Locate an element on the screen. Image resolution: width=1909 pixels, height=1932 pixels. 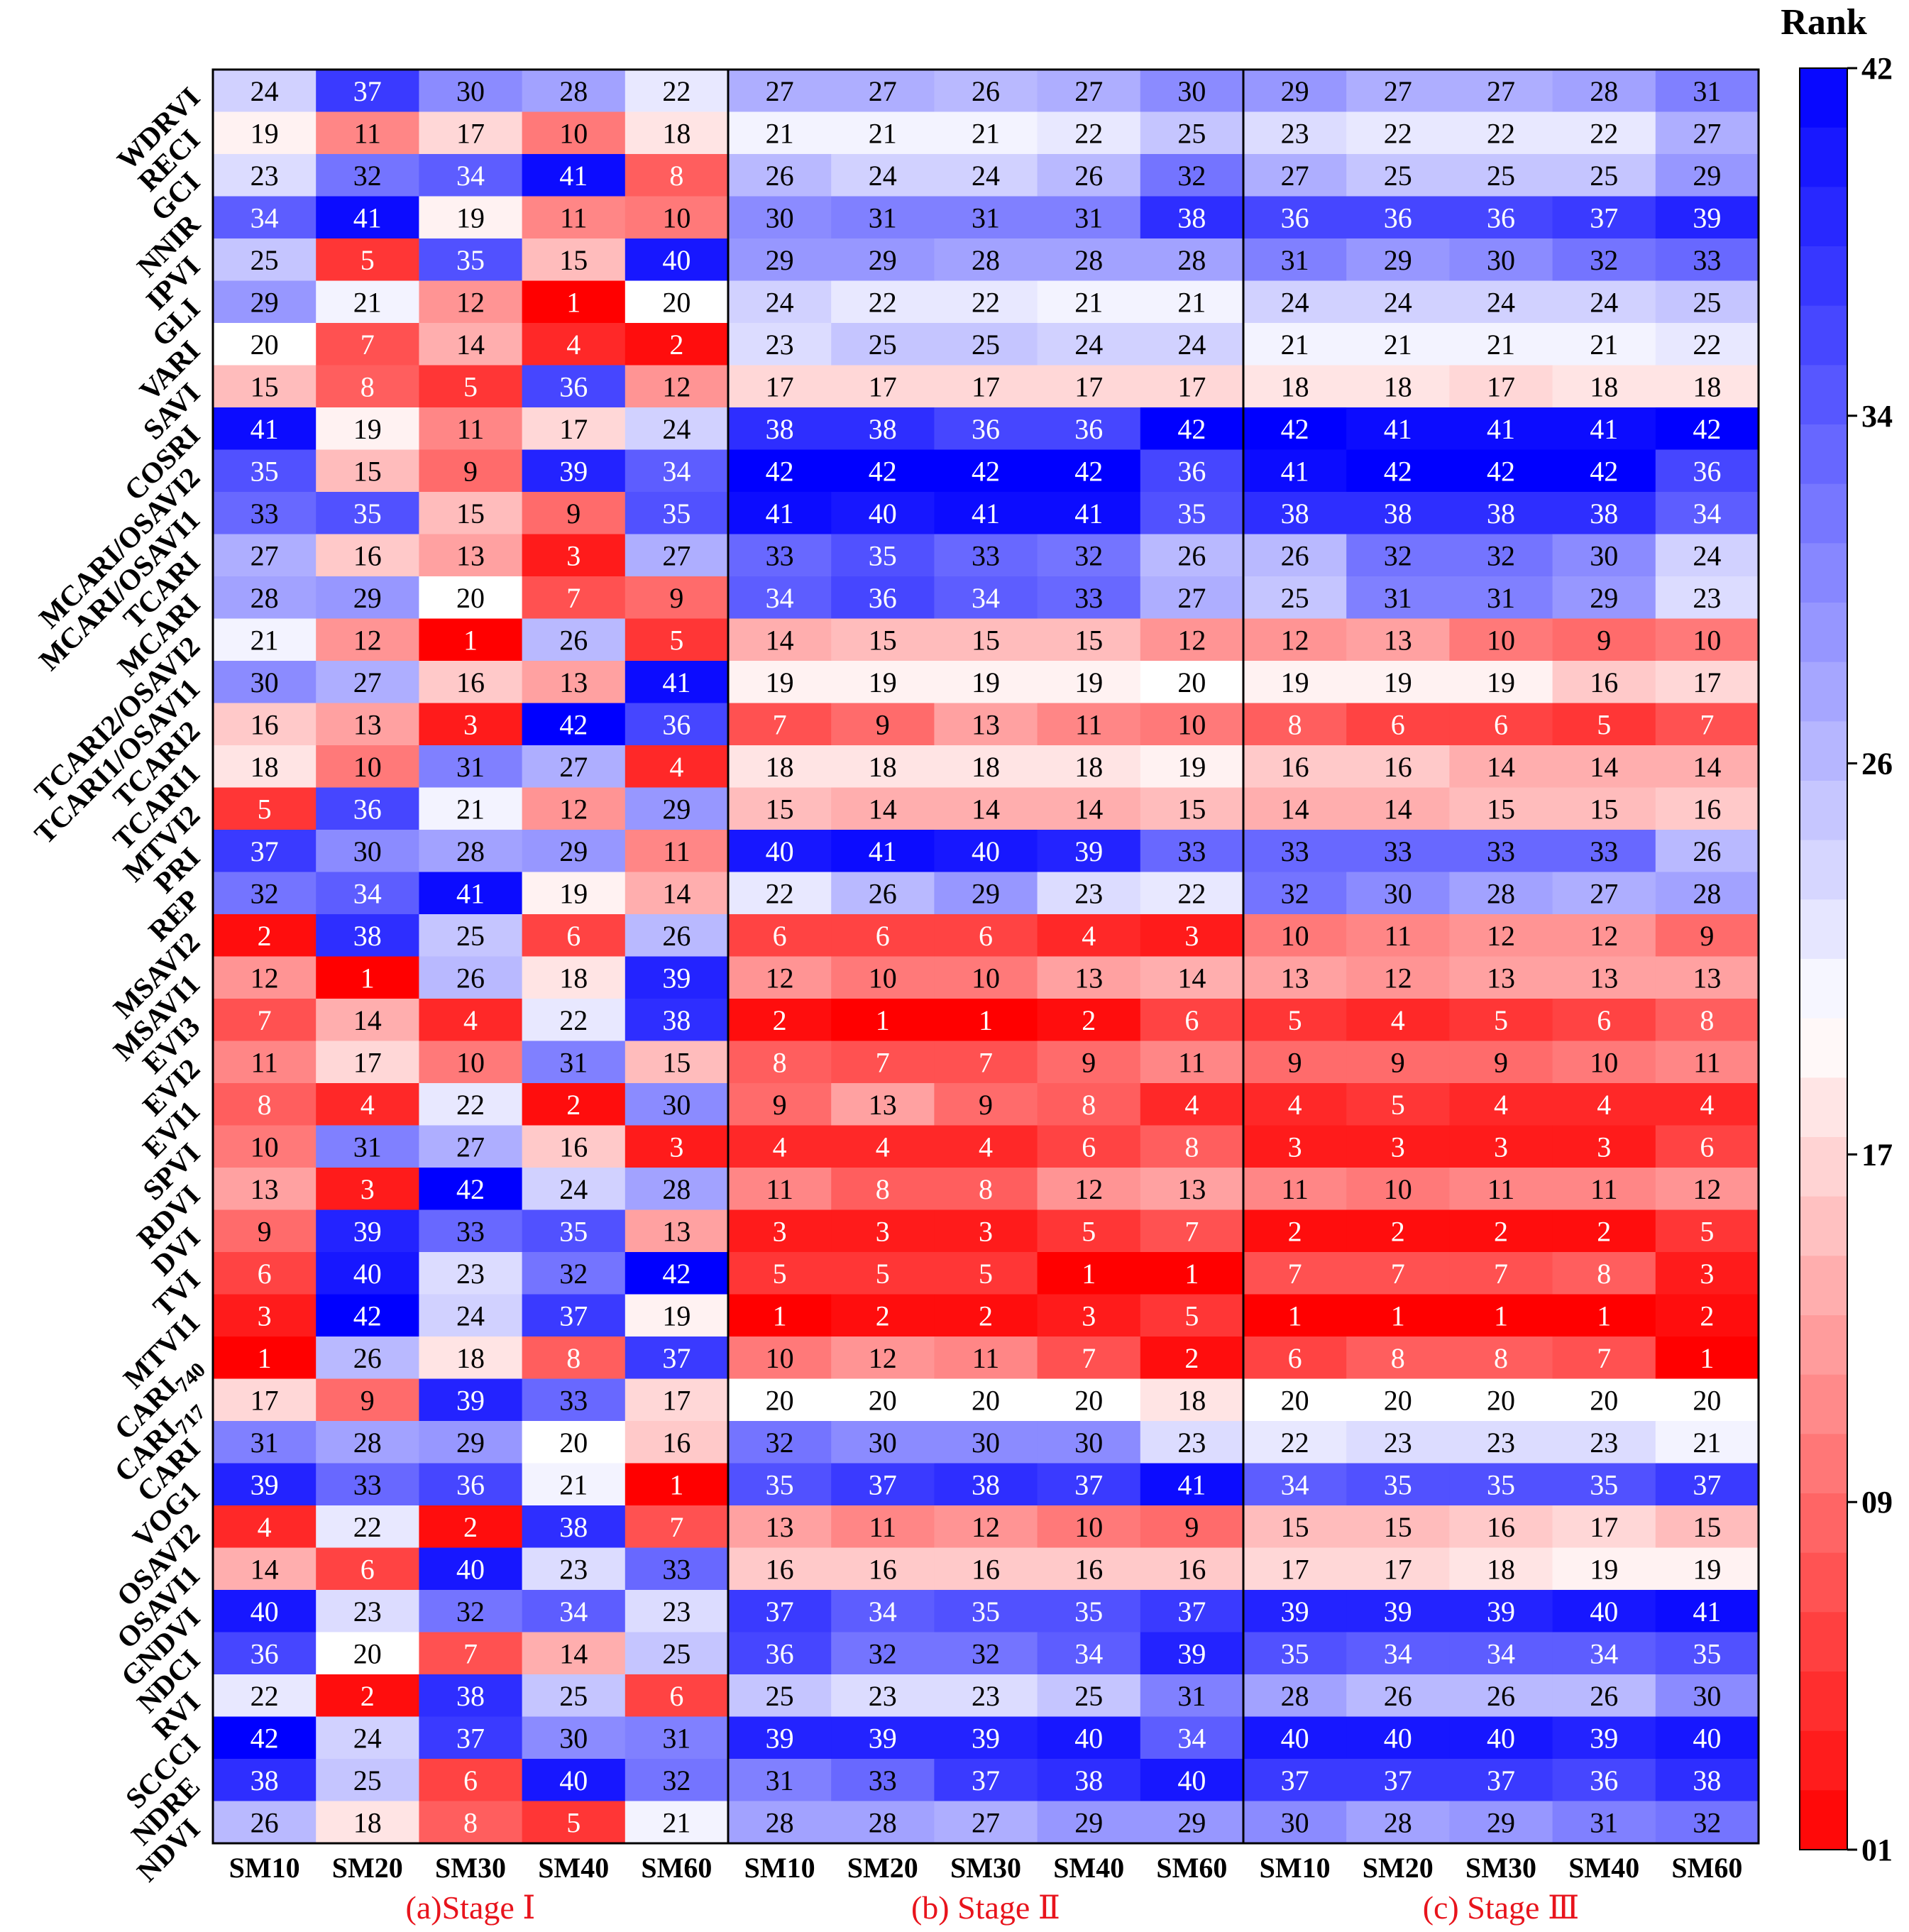
cell-value-label: 21 is located at coordinates (1501, 345).